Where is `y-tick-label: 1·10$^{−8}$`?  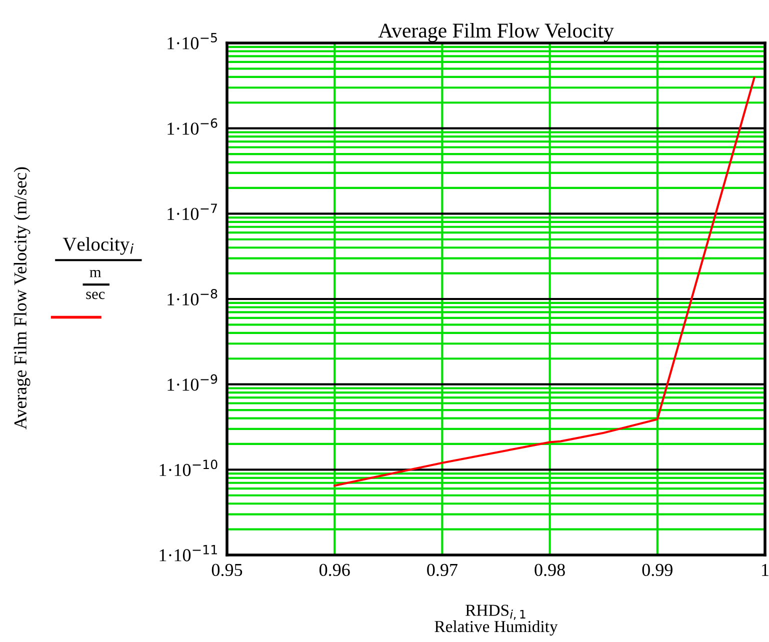
y-tick-label: 1·10$^{−8}$ is located at coordinates (193, 297).